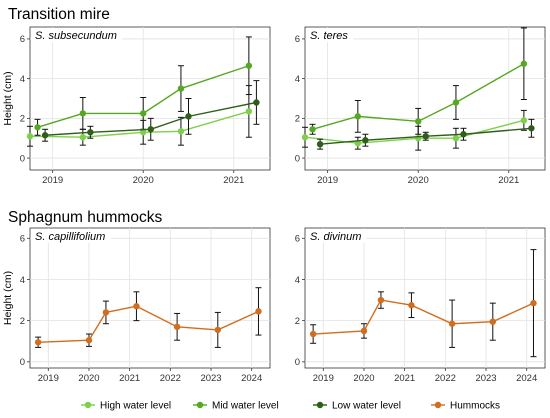 This screenshot has height=418, width=550. What do you see at coordinates (245, 406) in the screenshot?
I see `legend-label: Mid water level` at bounding box center [245, 406].